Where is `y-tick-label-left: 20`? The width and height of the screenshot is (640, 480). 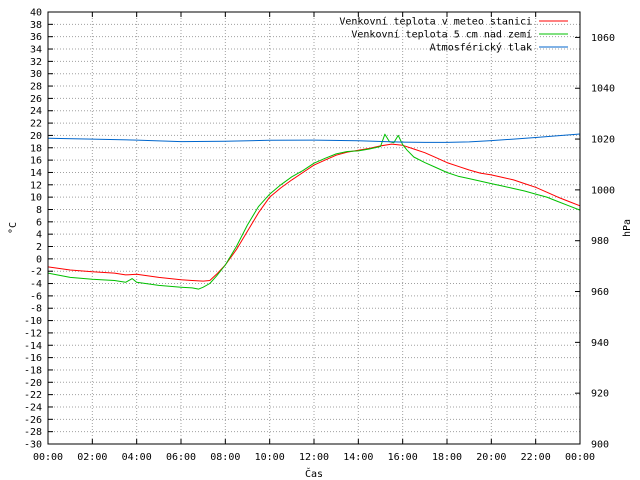 y-tick-label-left: 20 is located at coordinates (36, 136).